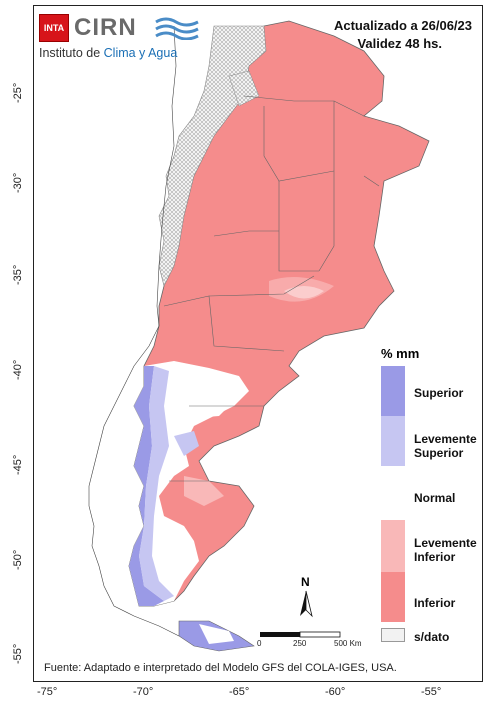 This screenshot has width=489, height=702. I want to click on legend-swatch-levemente-inferior, so click(393, 546).